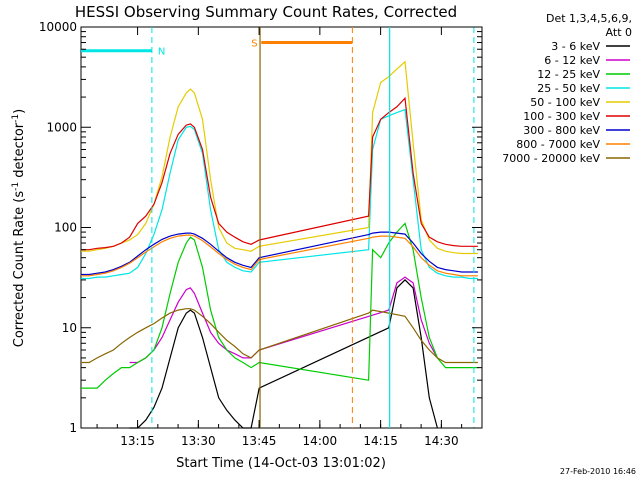 The width and height of the screenshot is (640, 480). Describe the element at coordinates (61, 127) in the screenshot. I see `y-tick-label-3: 1000` at that location.